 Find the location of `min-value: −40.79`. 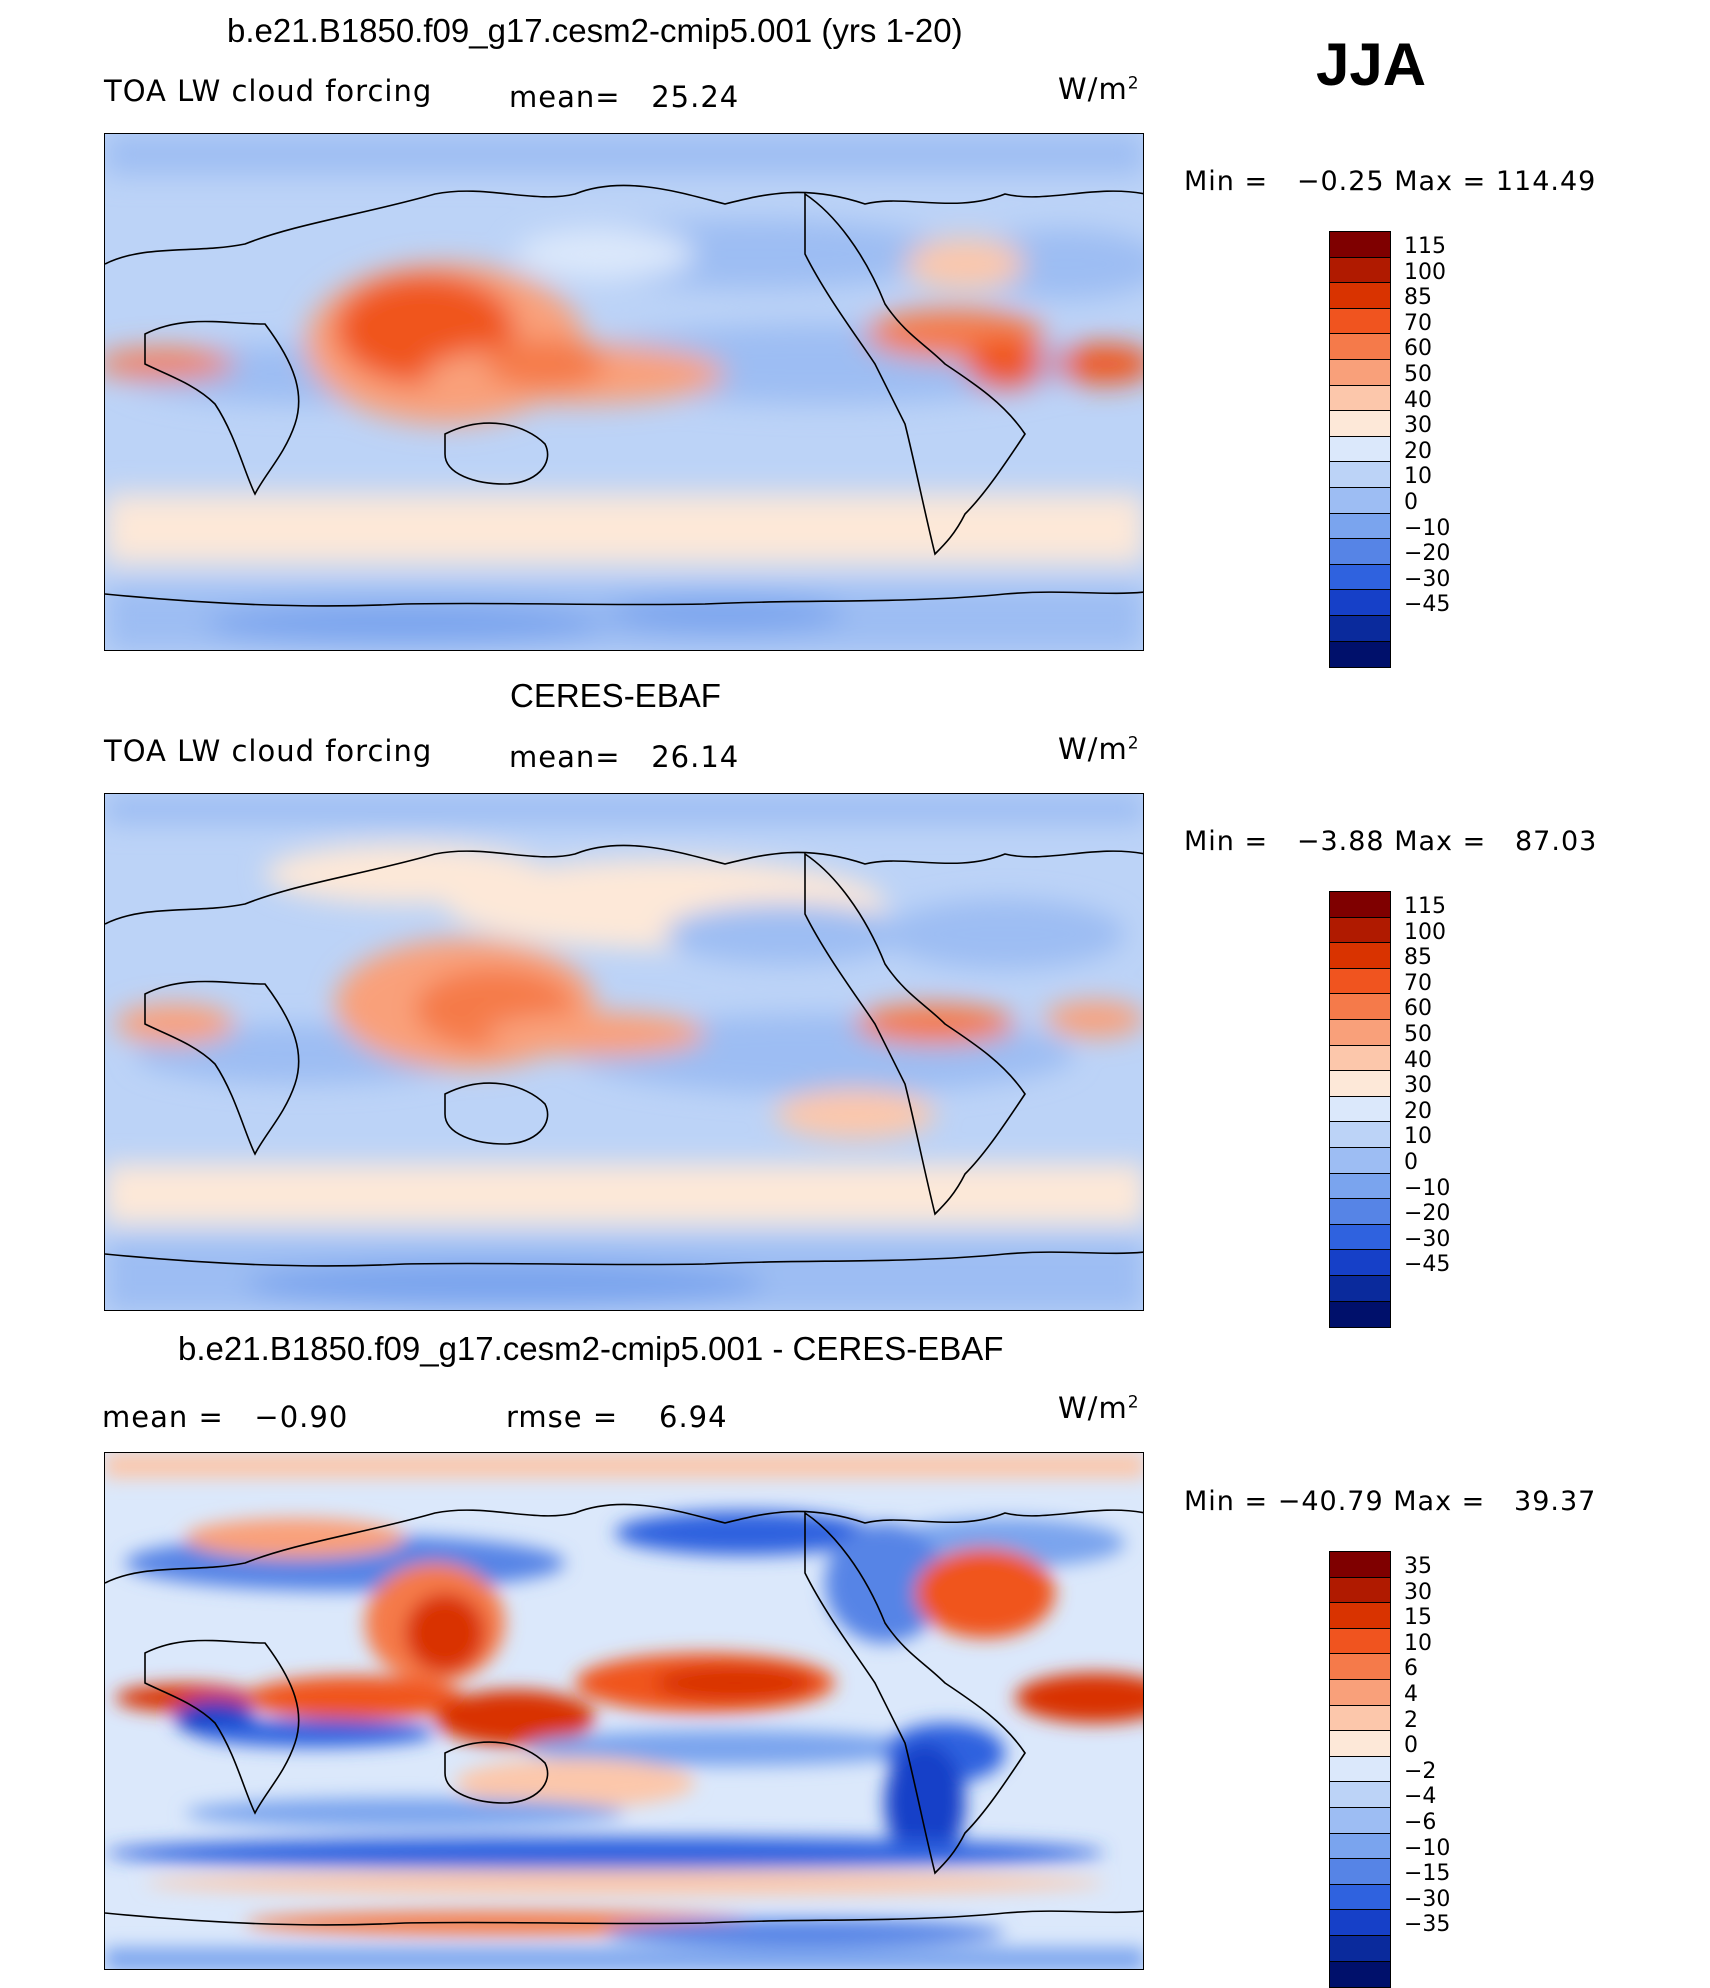

min-value: −40.79 is located at coordinates (1330, 1501).